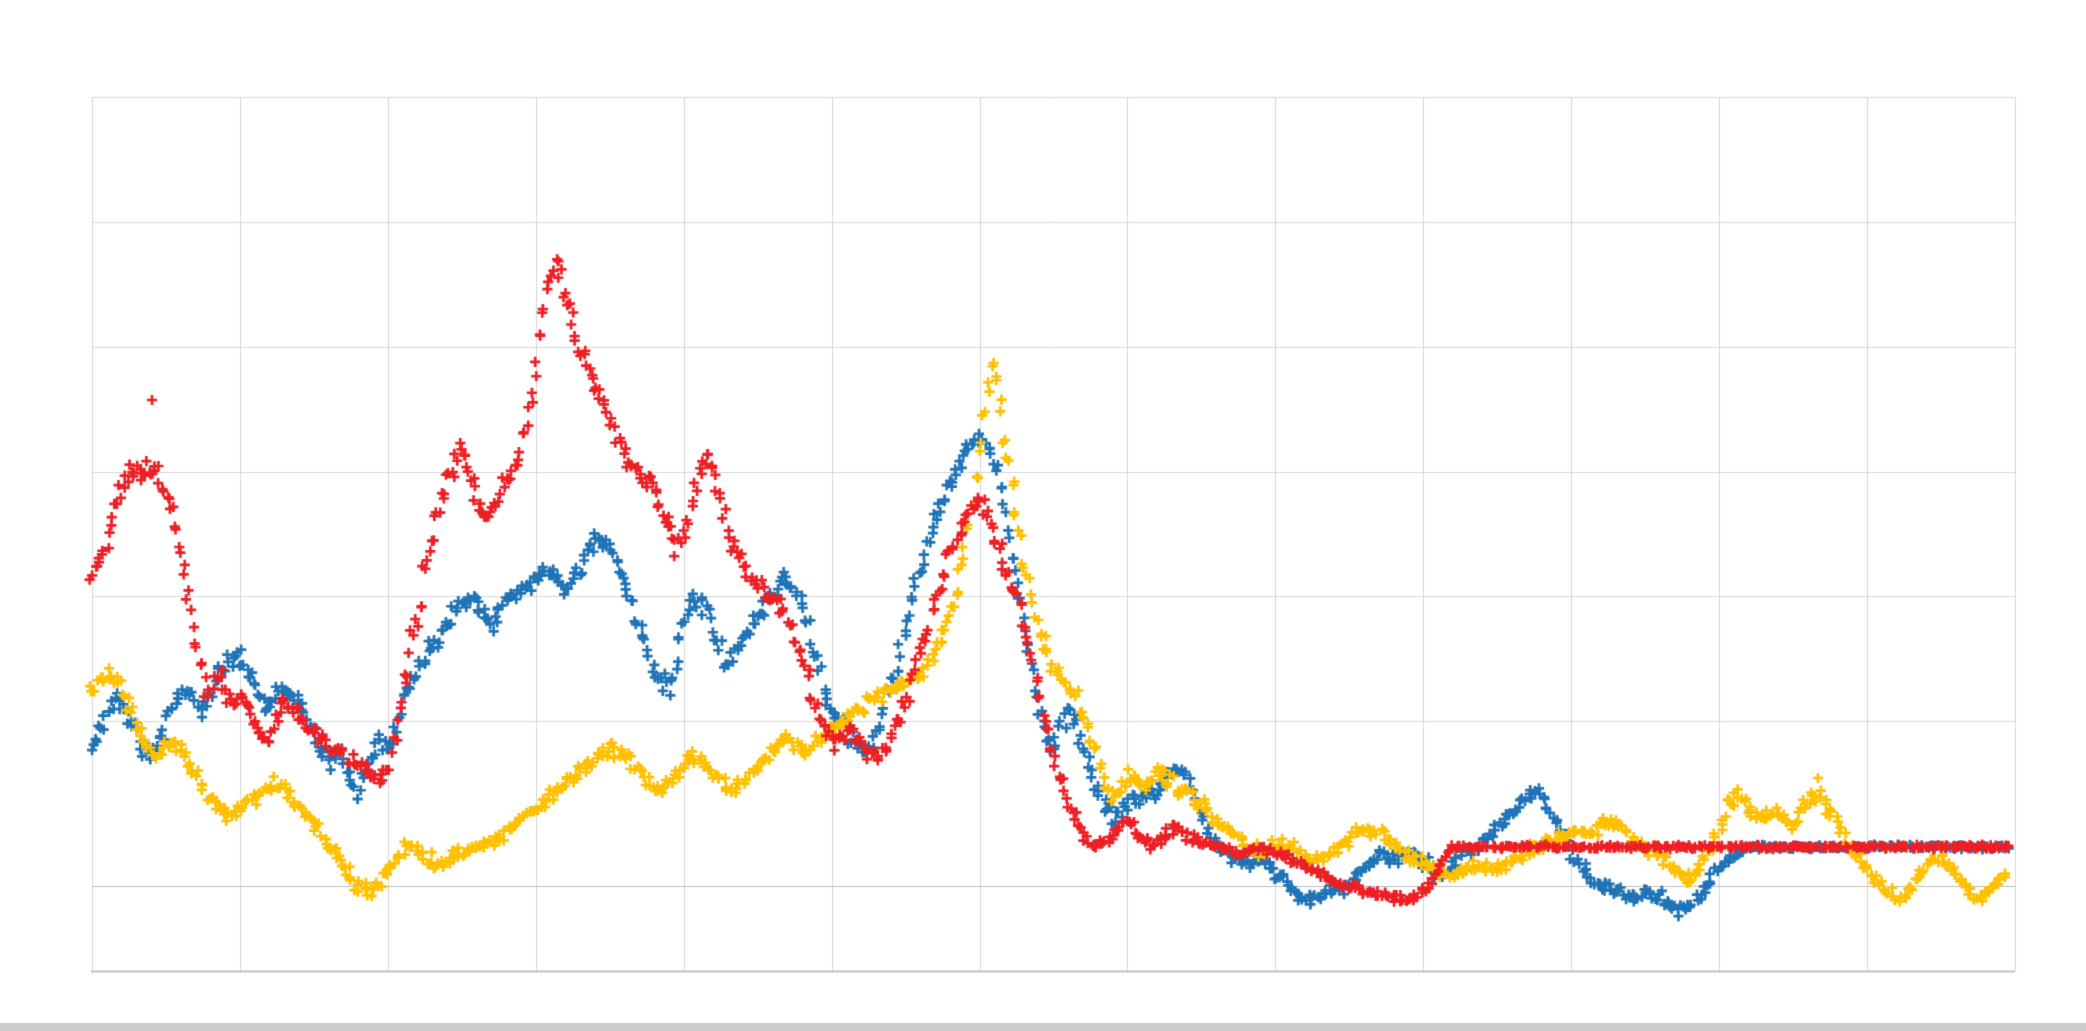  I want to click on window-bottom-bar, so click(1043, 1027).